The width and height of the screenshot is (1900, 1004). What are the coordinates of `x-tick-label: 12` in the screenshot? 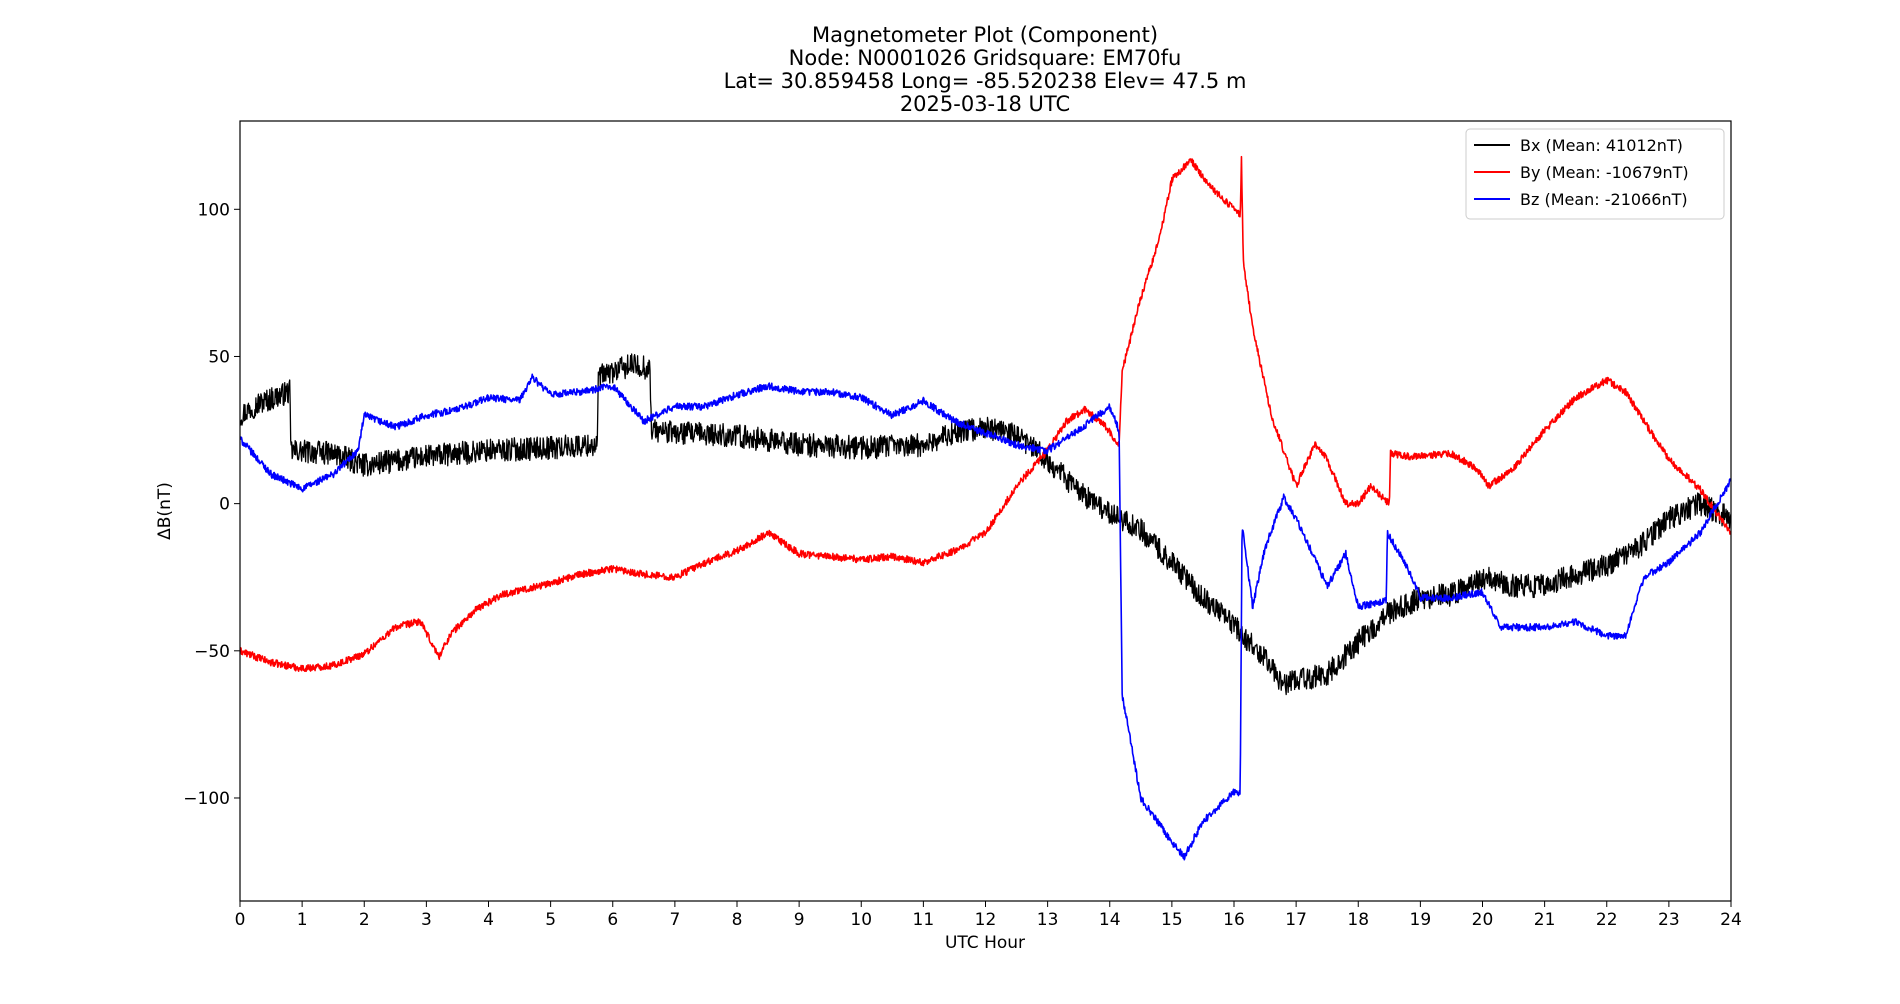 It's located at (986, 920).